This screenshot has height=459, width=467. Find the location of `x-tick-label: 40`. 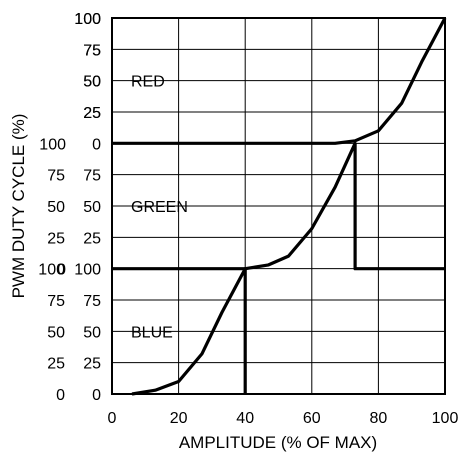

x-tick-label: 40 is located at coordinates (245, 418).